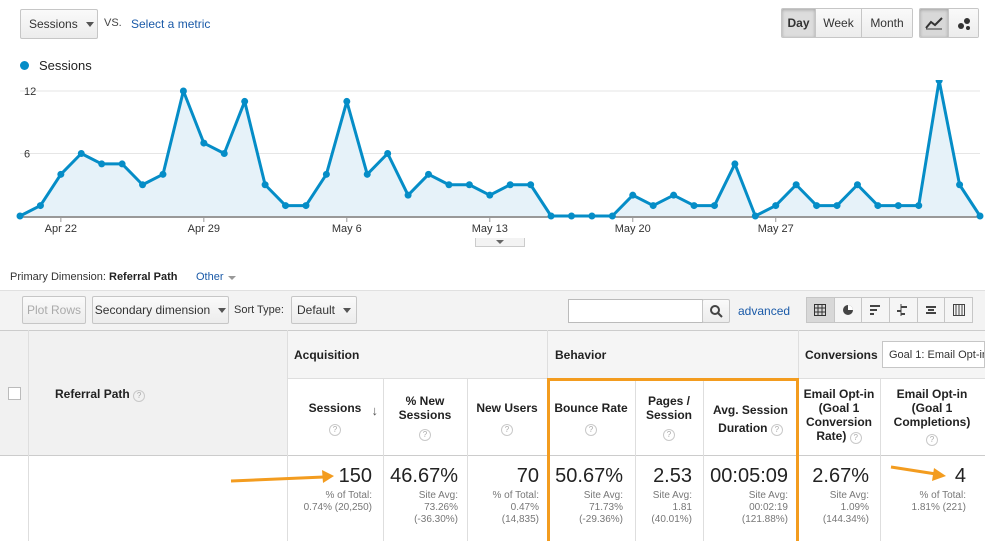 Image resolution: width=985 pixels, height=541 pixels. What do you see at coordinates (846, 508) in the screenshot?
I see `total-conversion-sub: Site Avg: 1.09% (144.34%)` at bounding box center [846, 508].